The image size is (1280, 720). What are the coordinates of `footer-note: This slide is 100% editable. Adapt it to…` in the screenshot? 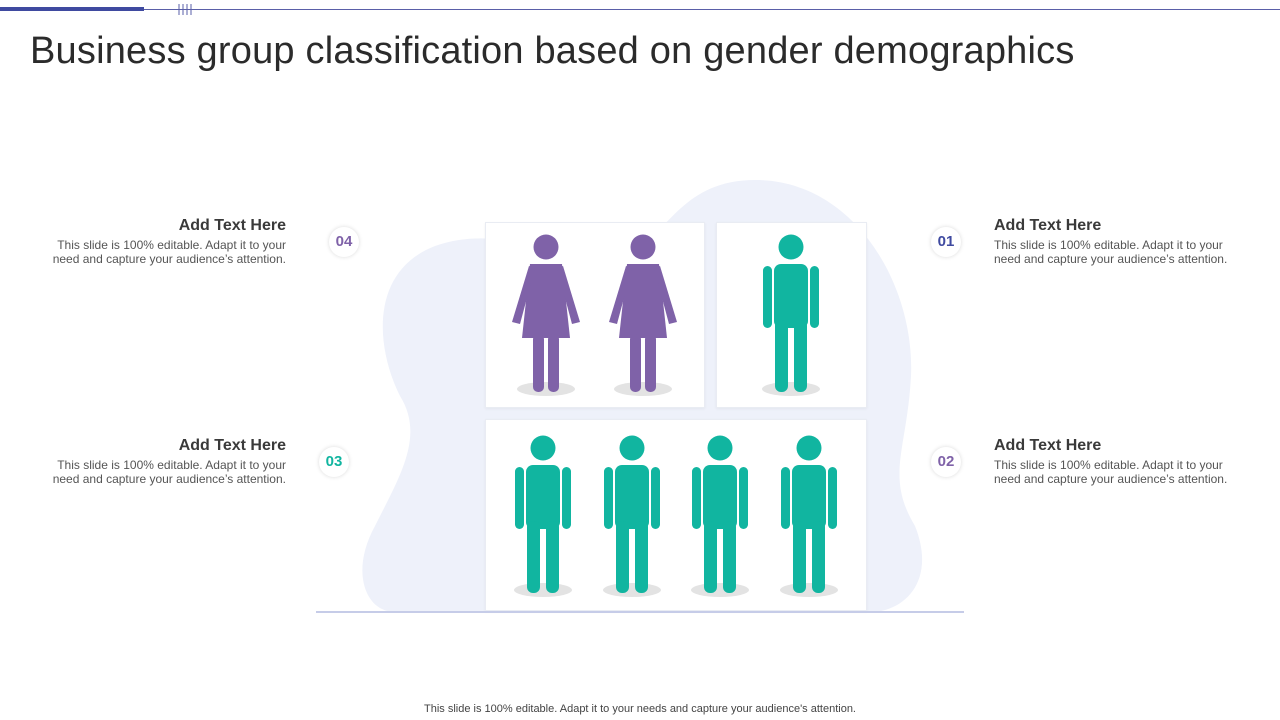 It's located at (640, 709).